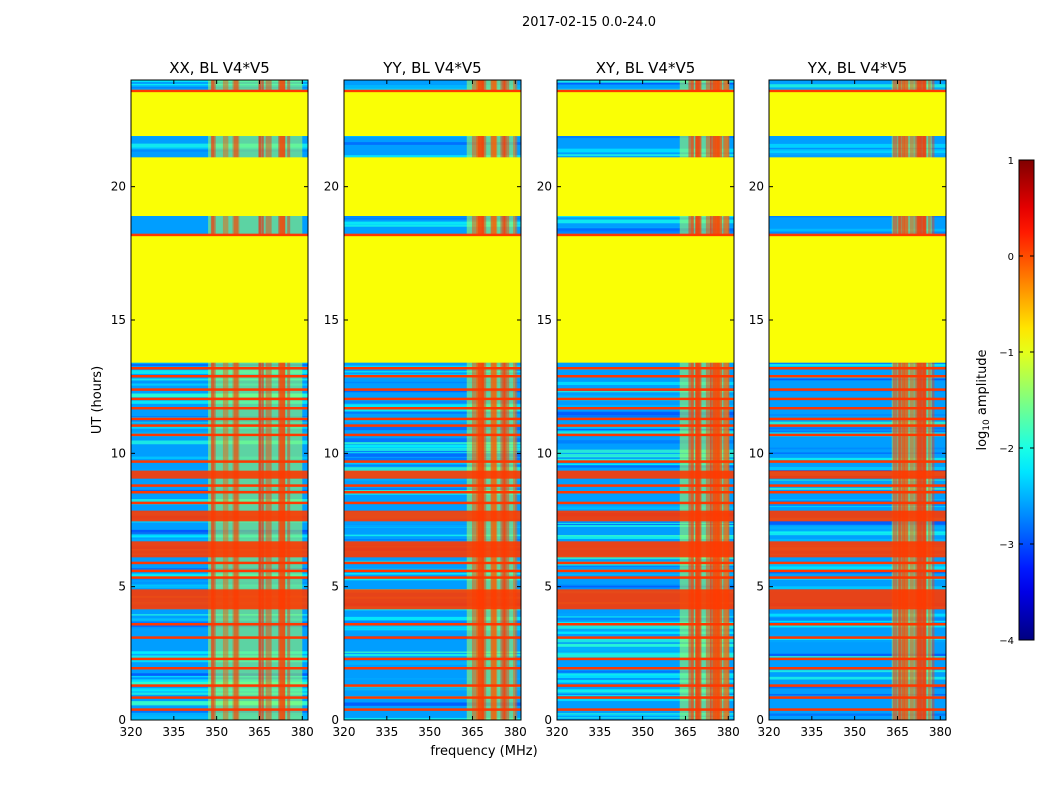 The height and width of the screenshot is (800, 1050). I want to click on colorbar-tick-label: 0, so click(1011, 257).